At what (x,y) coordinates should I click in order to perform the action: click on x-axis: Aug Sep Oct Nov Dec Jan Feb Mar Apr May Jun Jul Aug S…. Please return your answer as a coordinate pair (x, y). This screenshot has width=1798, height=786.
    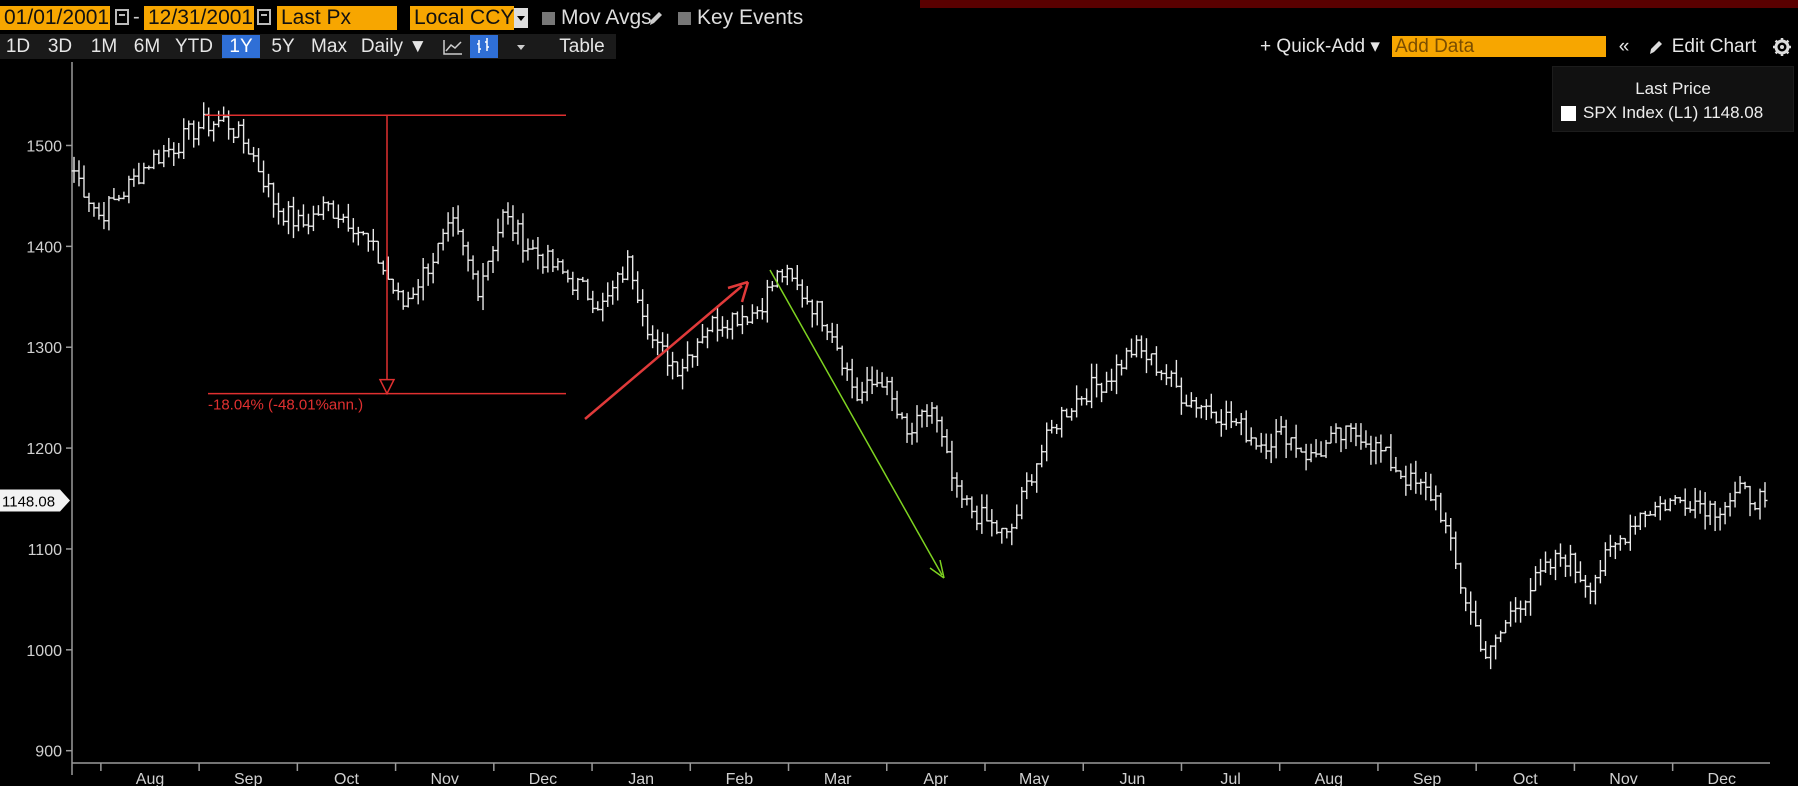
    Looking at the image, I should click on (921, 774).